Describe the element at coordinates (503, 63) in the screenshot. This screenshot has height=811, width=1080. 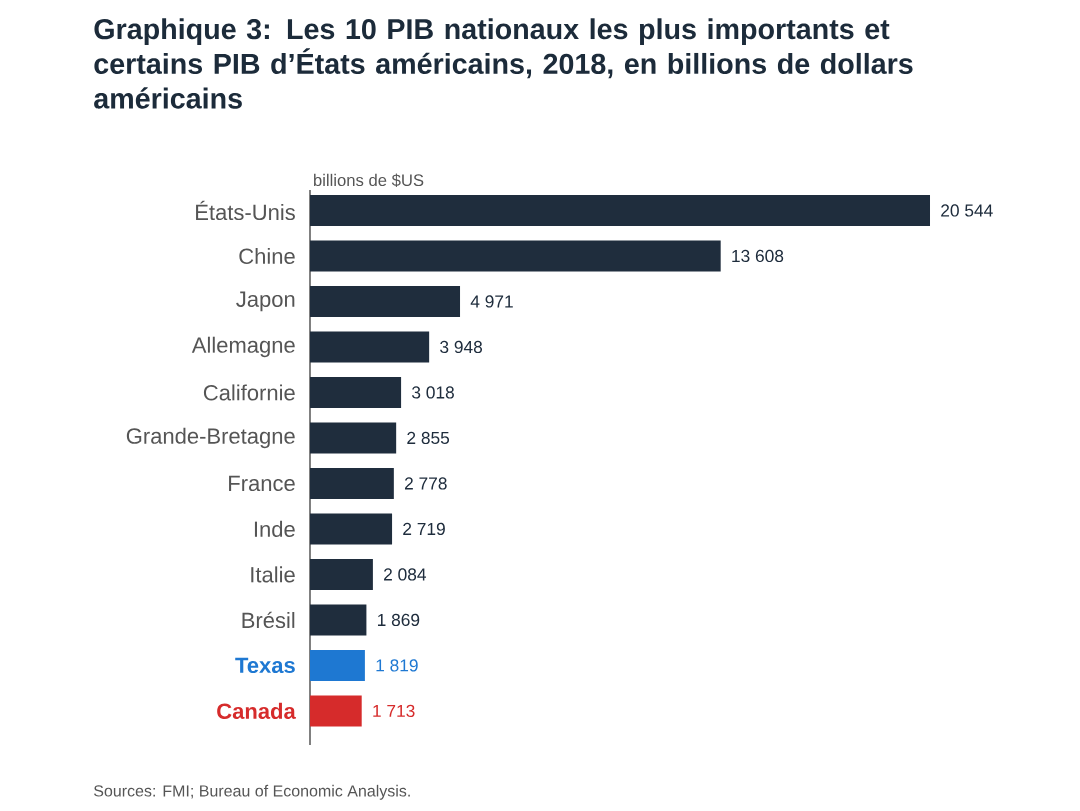
I see `chart-title: Graphique 3: Les 10 PIB nationaux les plus importants et certains PIB d’États américains, 2018, en billions de dollars américains` at that location.